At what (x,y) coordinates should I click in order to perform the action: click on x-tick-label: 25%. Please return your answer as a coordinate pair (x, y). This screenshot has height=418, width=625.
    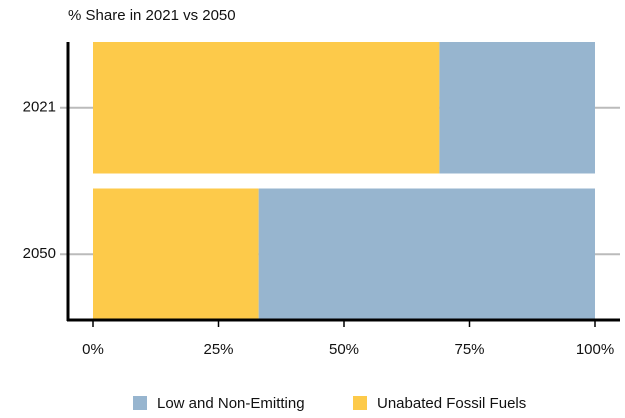
    Looking at the image, I should click on (218, 349).